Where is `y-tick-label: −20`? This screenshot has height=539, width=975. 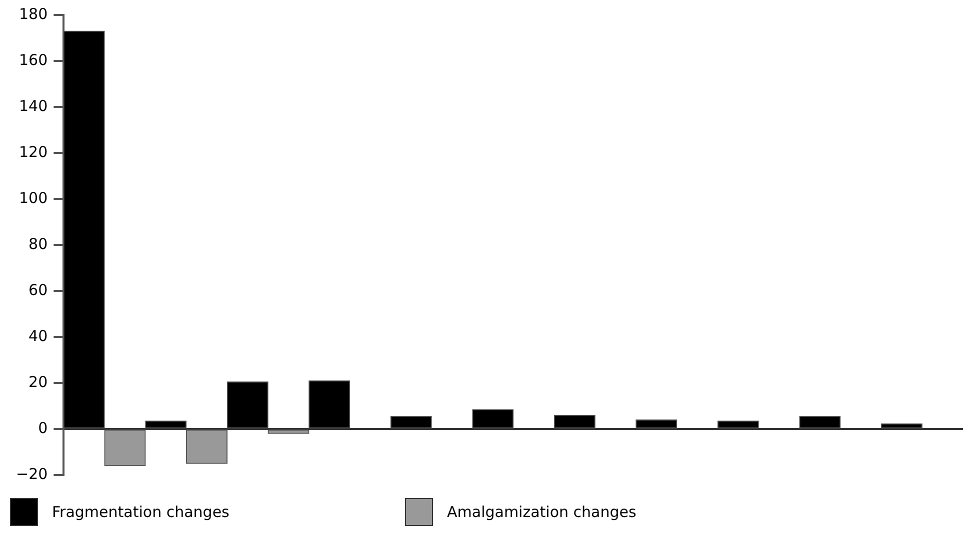
y-tick-label: −20 is located at coordinates (32, 473).